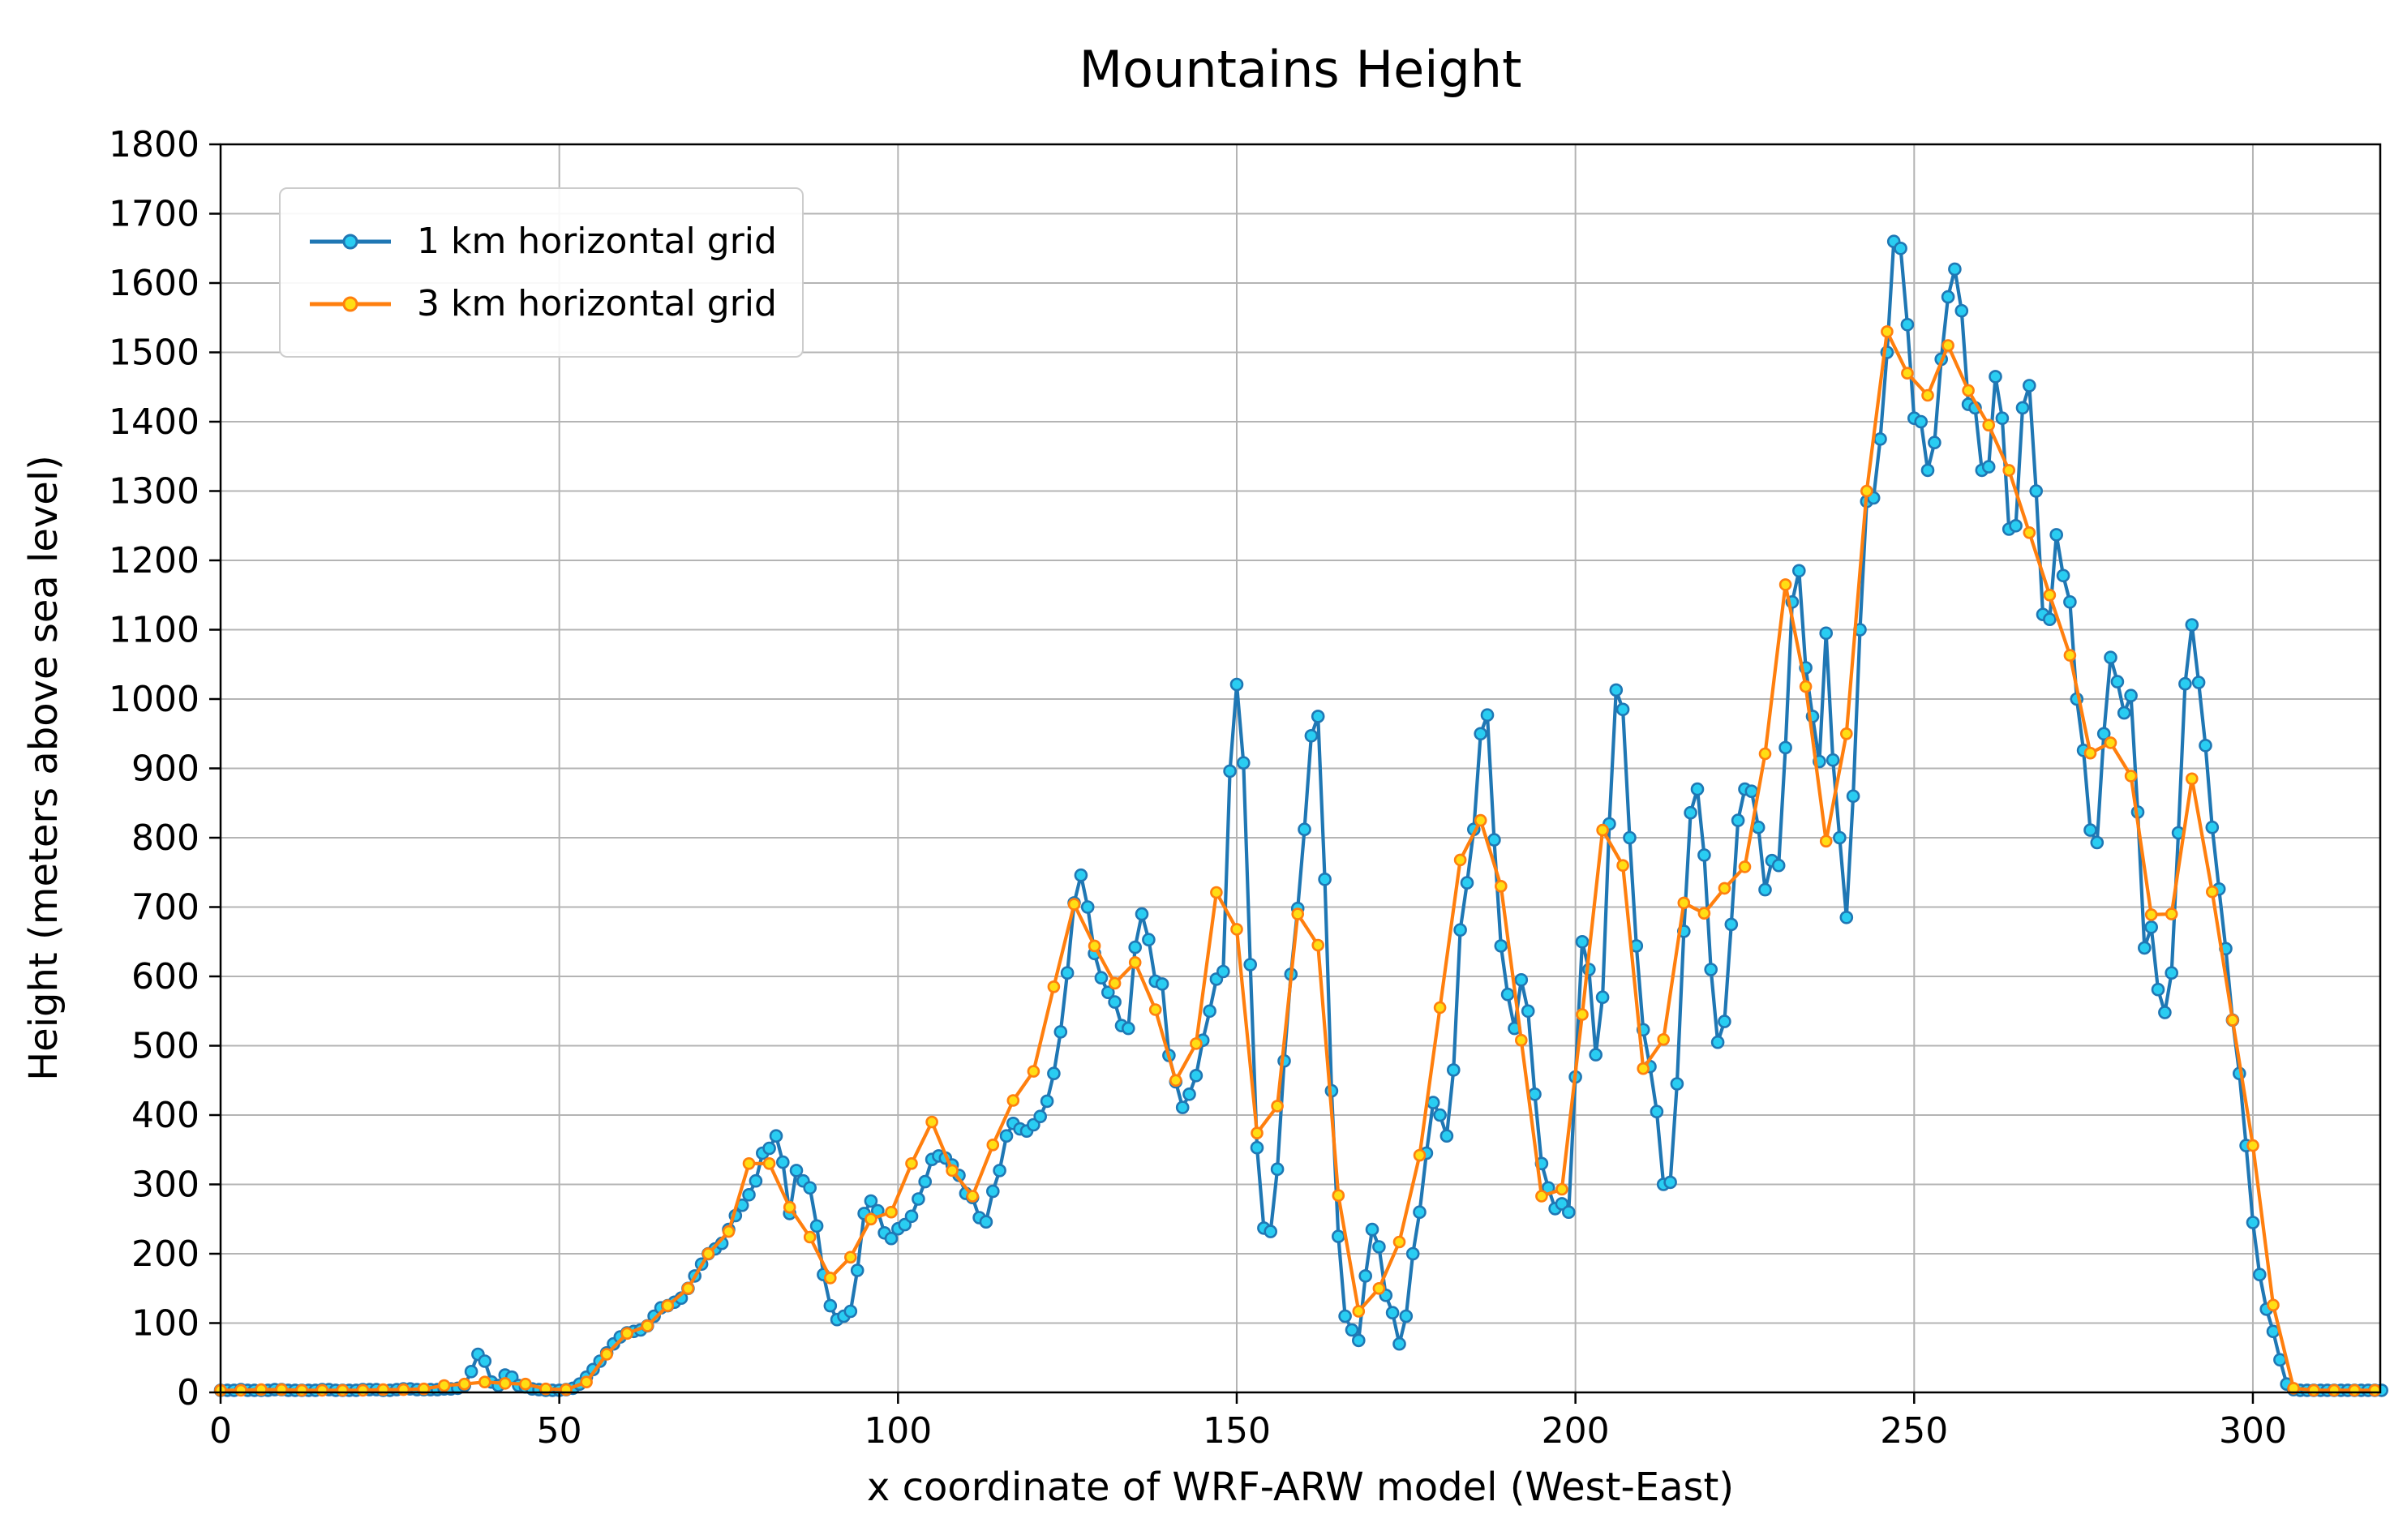 The height and width of the screenshot is (1540, 2407). I want to click on y-tick-label: 100, so click(165, 1324).